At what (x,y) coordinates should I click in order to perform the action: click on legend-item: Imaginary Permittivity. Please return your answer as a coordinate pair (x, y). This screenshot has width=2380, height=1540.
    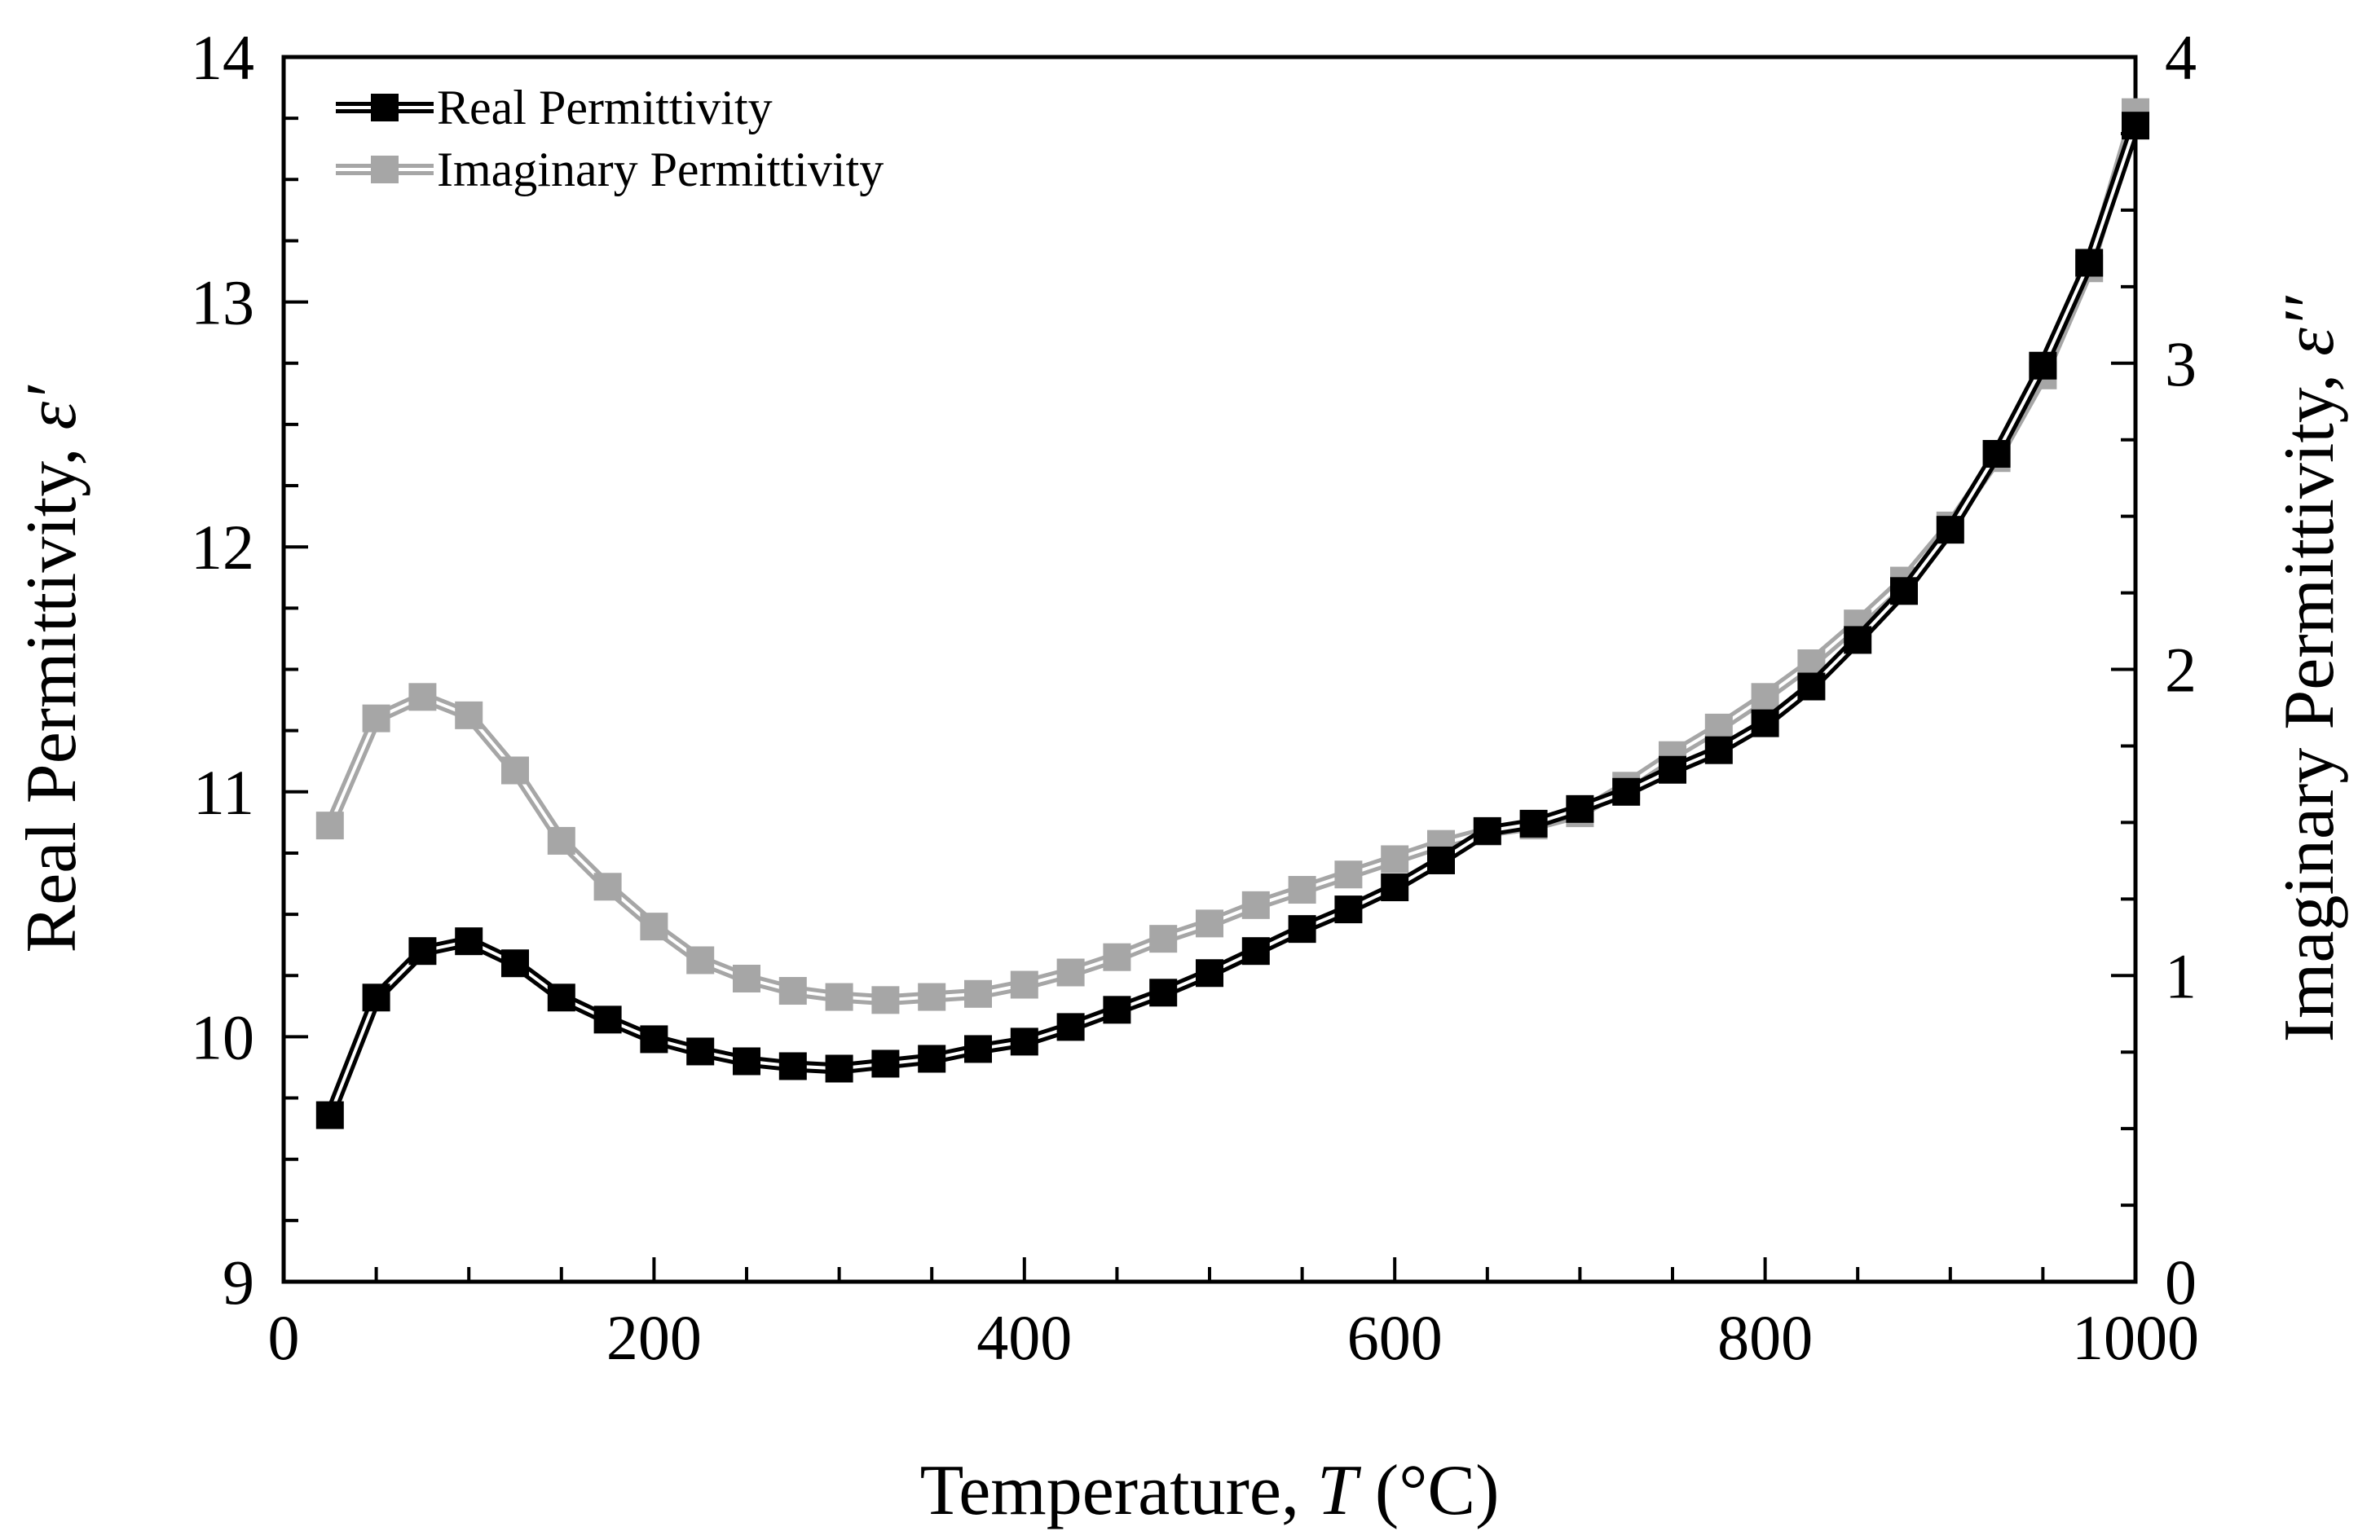
    Looking at the image, I should click on (610, 169).